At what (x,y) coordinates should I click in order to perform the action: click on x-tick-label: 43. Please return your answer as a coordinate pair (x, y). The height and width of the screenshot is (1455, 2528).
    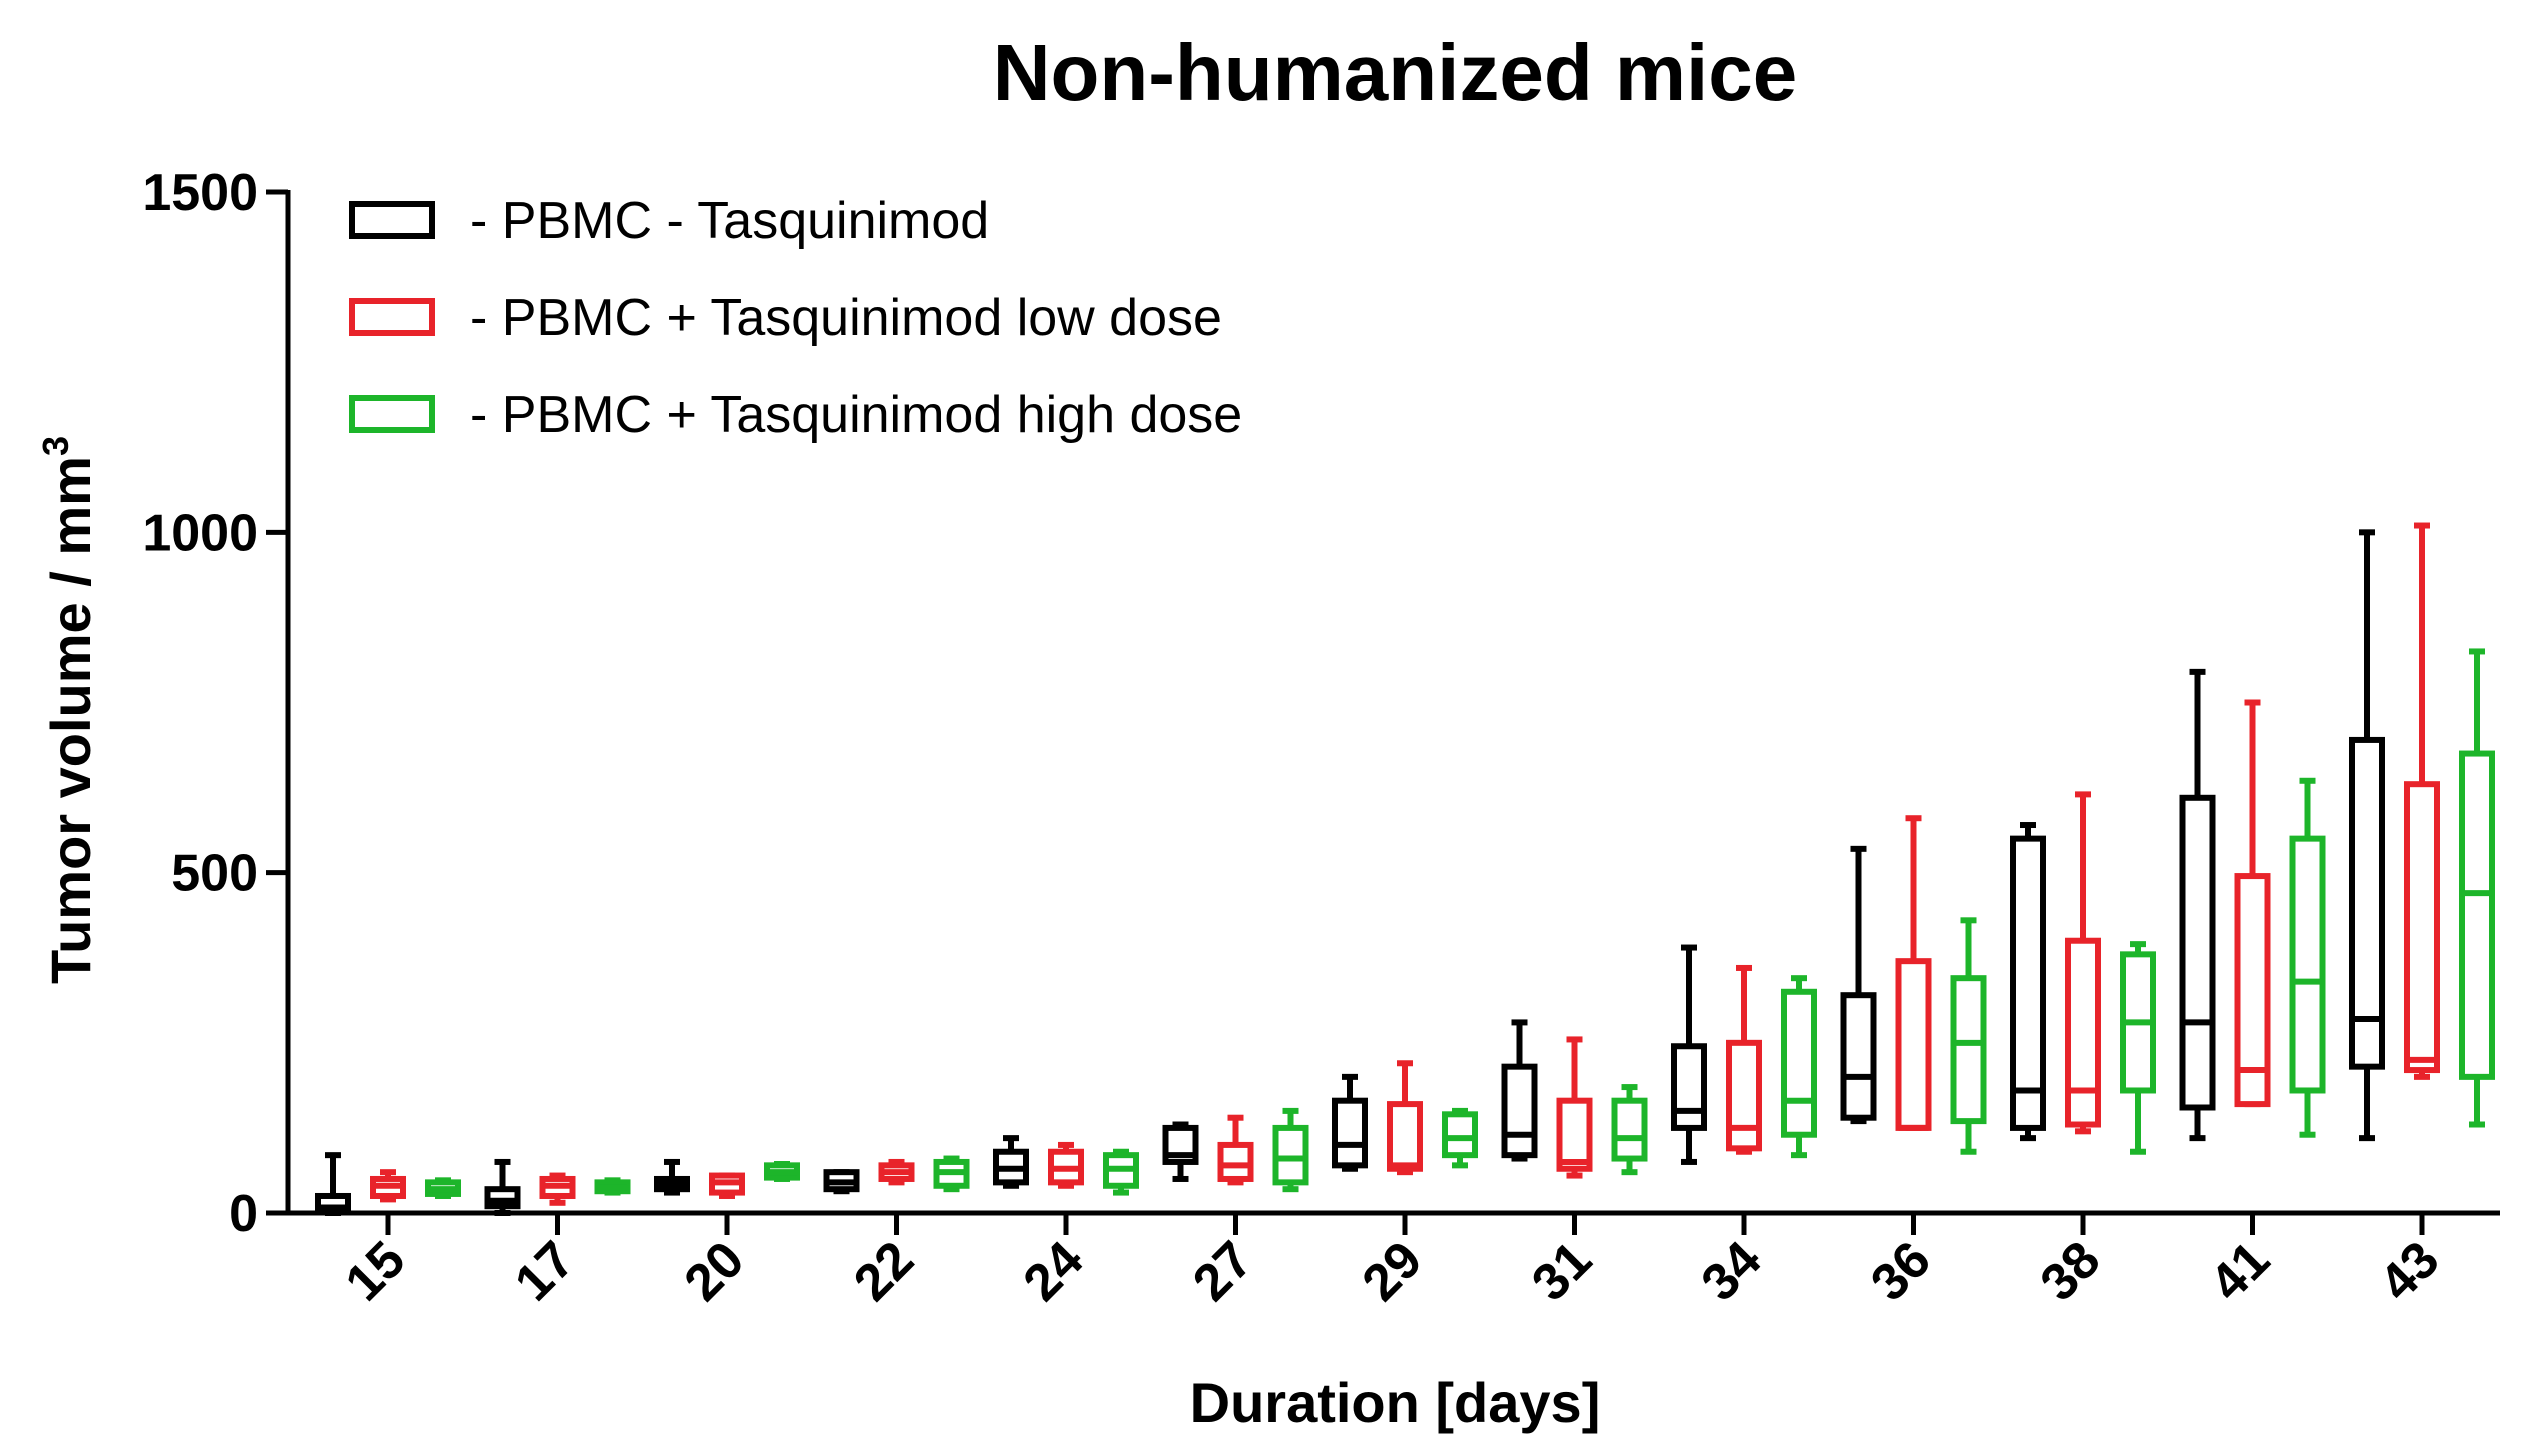
    Looking at the image, I should click on (2410, 1271).